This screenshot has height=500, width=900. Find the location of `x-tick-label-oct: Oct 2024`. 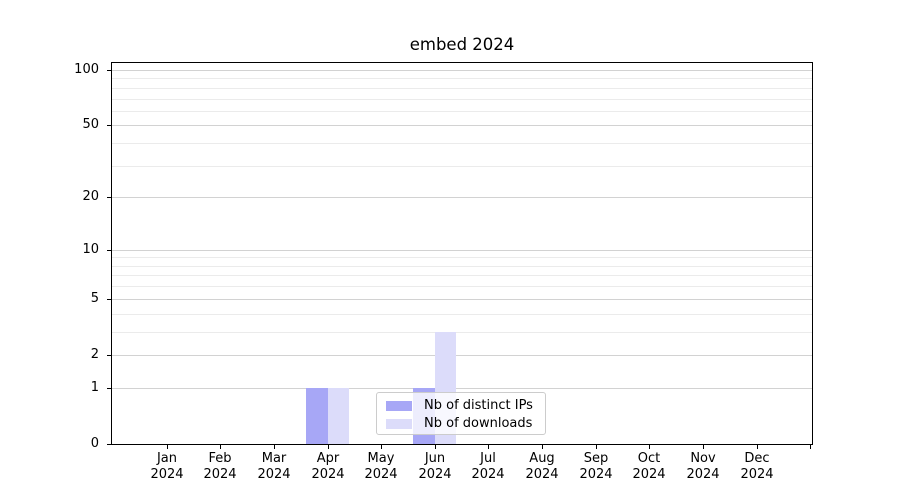

x-tick-label-oct: Oct 2024 is located at coordinates (649, 466).